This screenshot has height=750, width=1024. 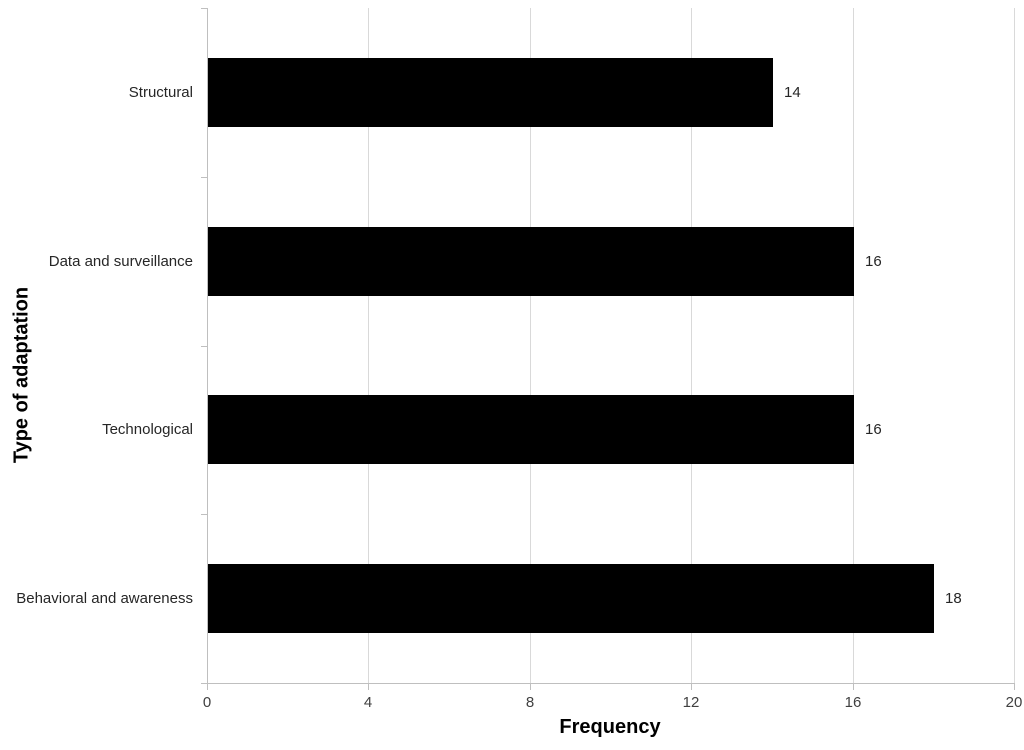 What do you see at coordinates (120, 261) in the screenshot?
I see `category-label: Data and surveillance` at bounding box center [120, 261].